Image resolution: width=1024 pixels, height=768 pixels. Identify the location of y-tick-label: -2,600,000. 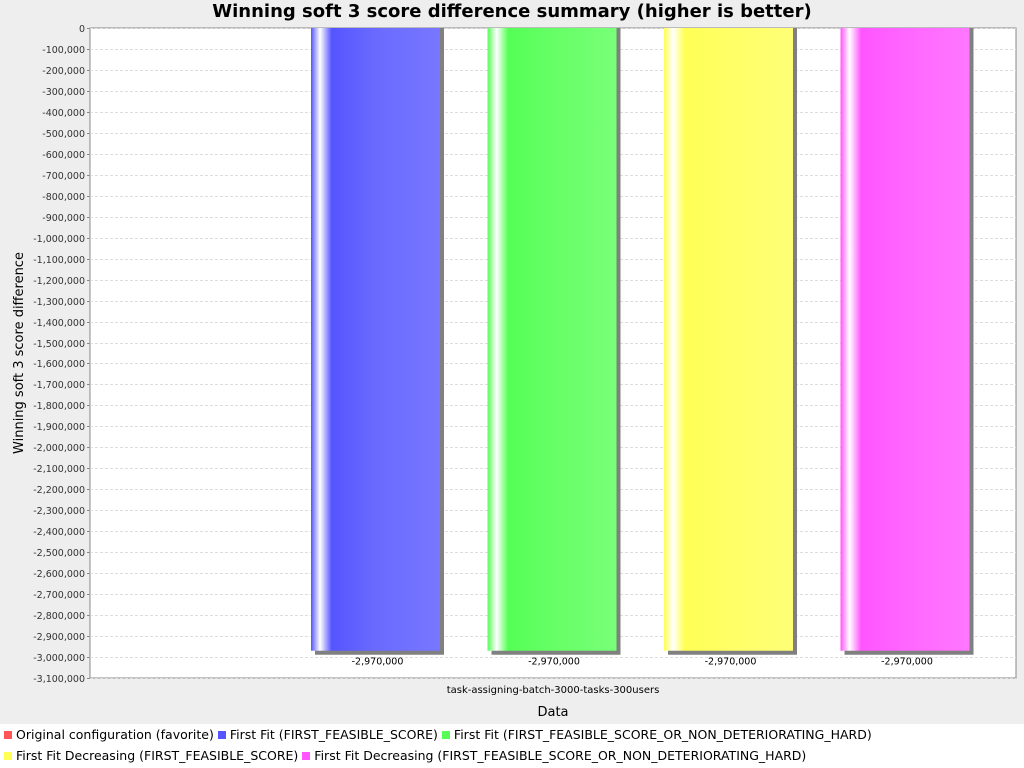
(59, 574).